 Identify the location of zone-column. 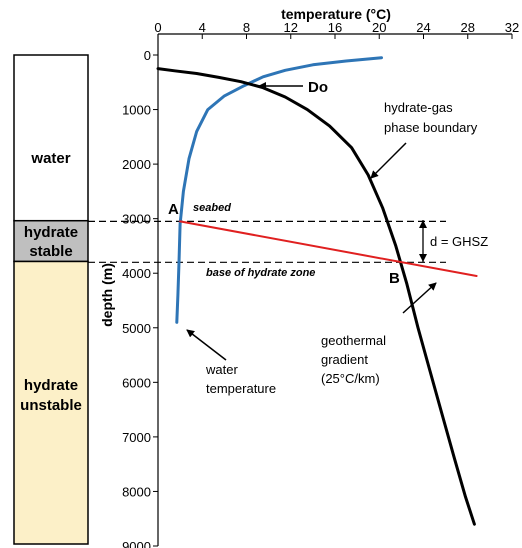
(51, 299).